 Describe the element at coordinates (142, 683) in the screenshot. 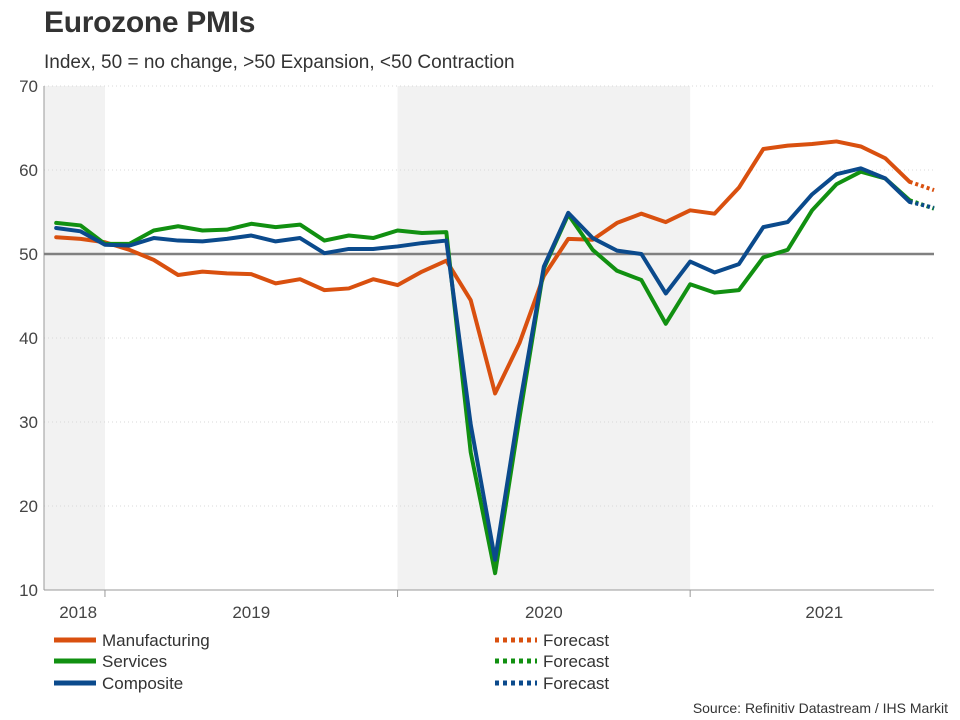

I see `legend-label-composite: Composite` at that location.